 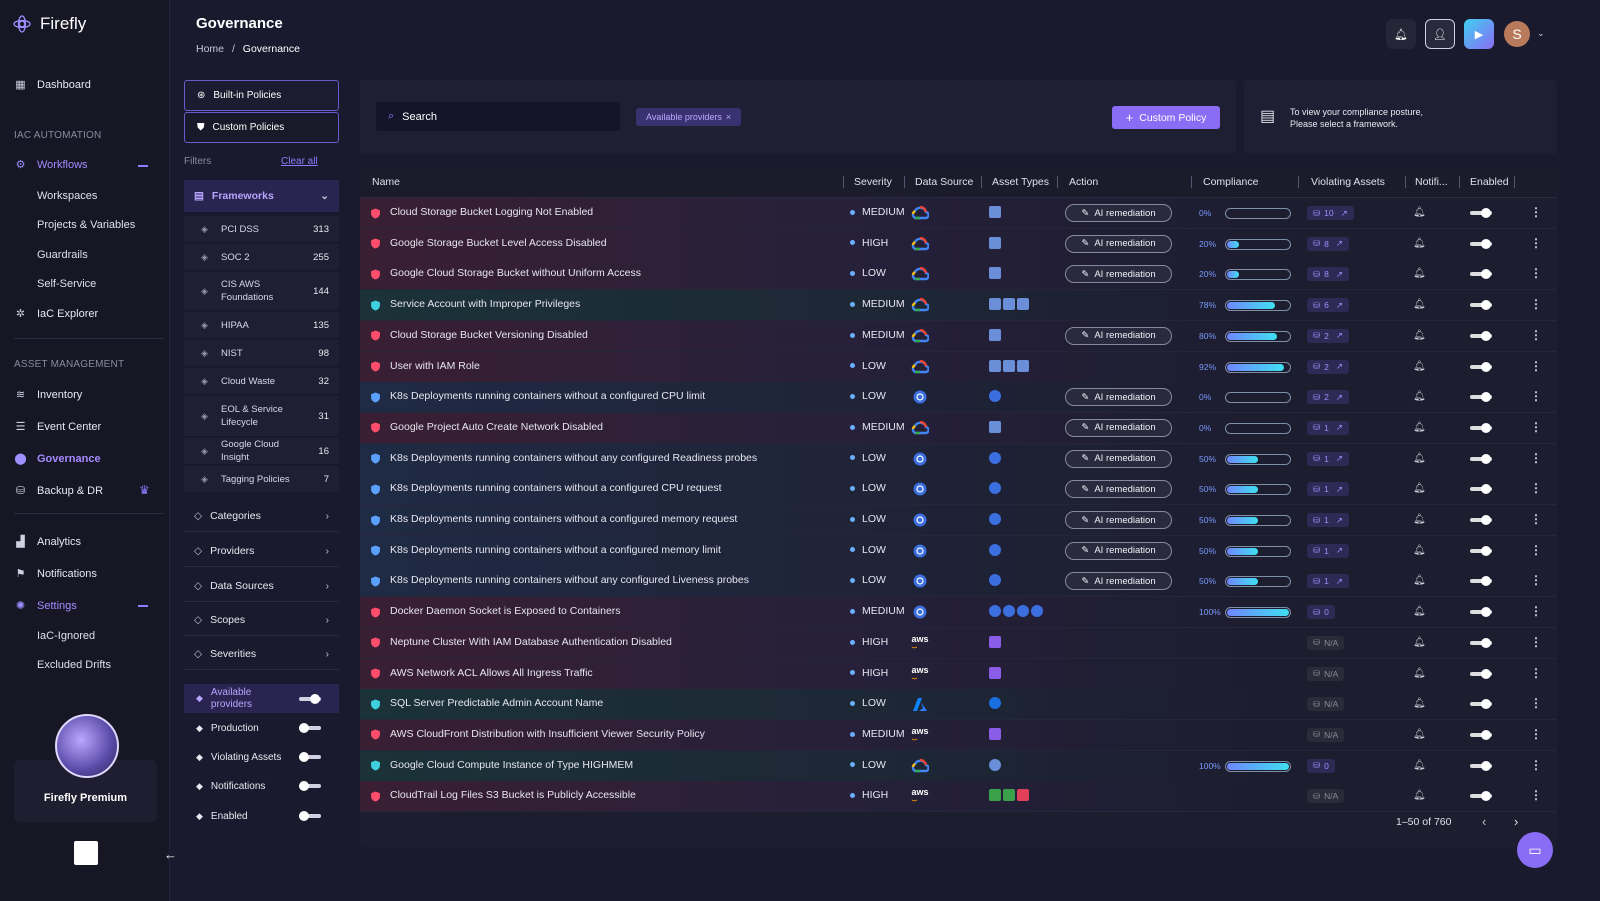 I want to click on col-compliance: Compliance, so click(x=1231, y=182).